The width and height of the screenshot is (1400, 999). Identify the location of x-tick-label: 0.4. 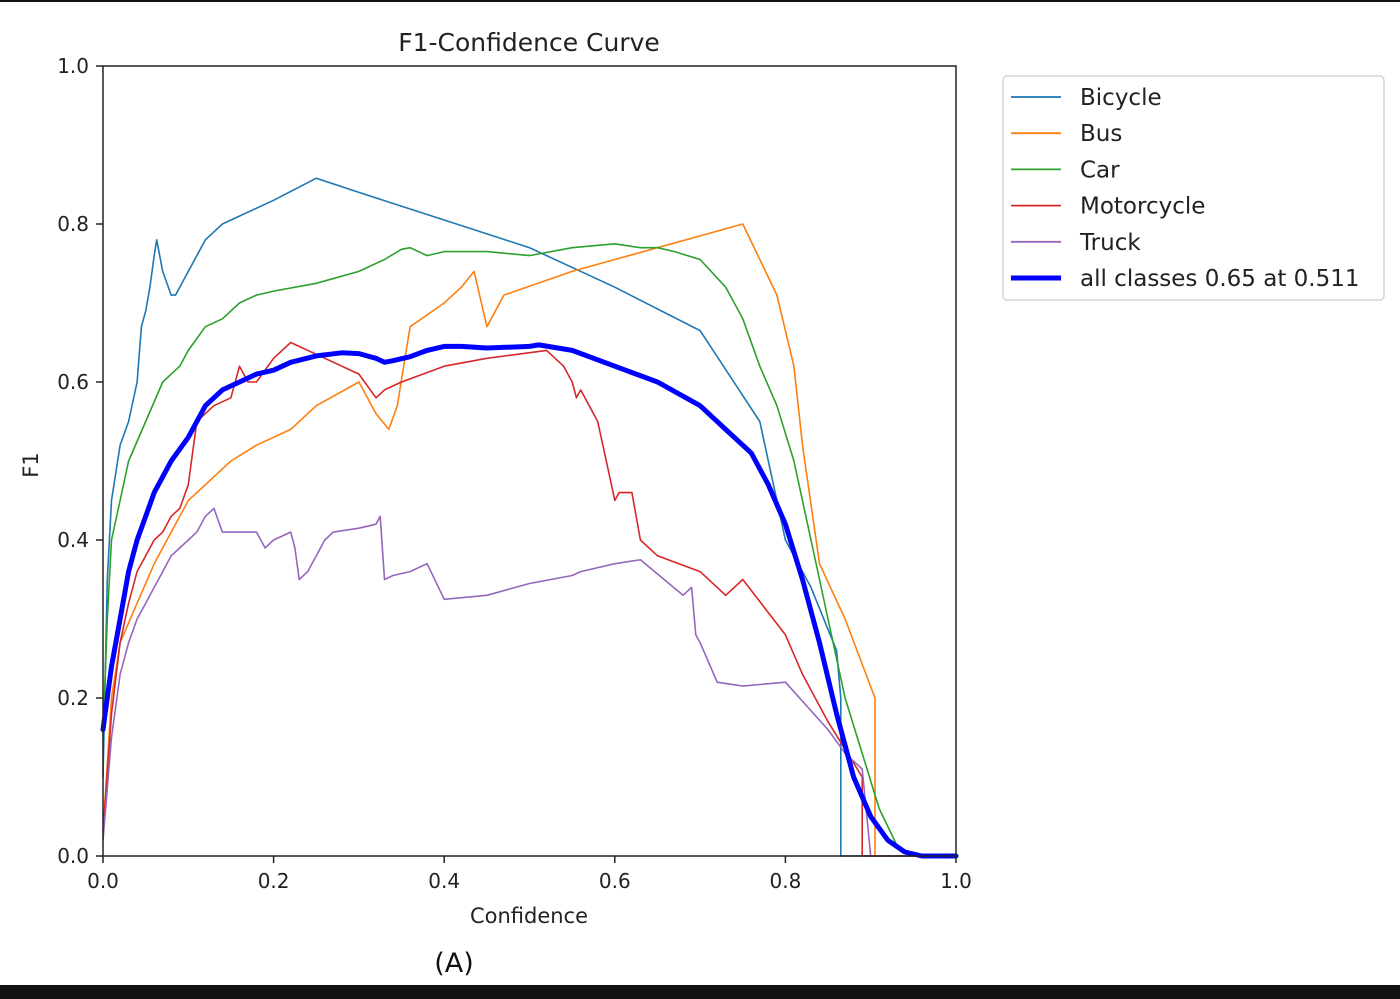
(444, 881).